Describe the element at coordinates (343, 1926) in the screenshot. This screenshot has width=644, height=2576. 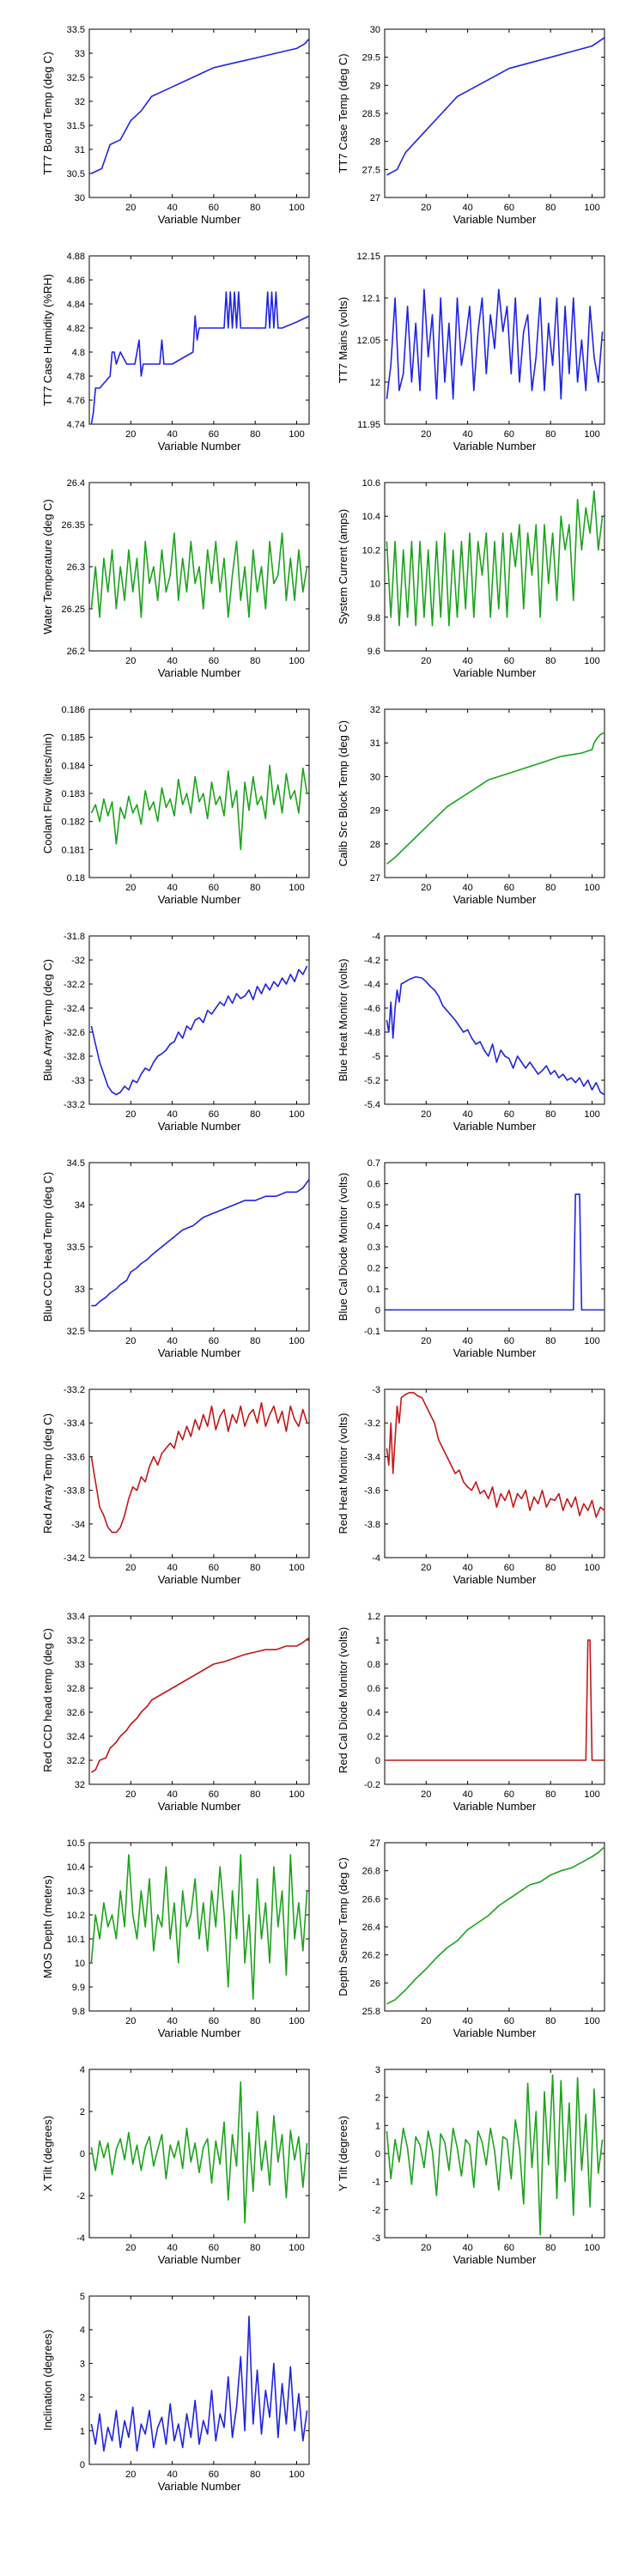
I see `y-axis-label: Depth Sensor Temp (deg C)` at that location.